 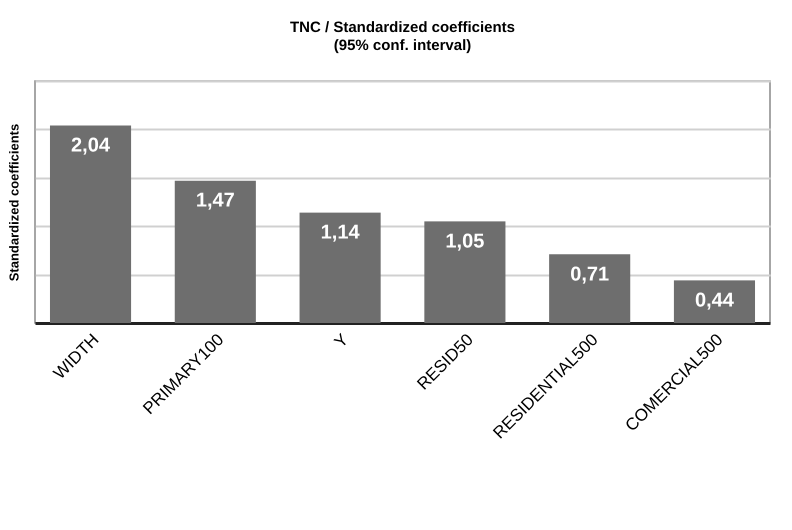 What do you see at coordinates (590, 274) in the screenshot?
I see `data-label: 0,71` at bounding box center [590, 274].